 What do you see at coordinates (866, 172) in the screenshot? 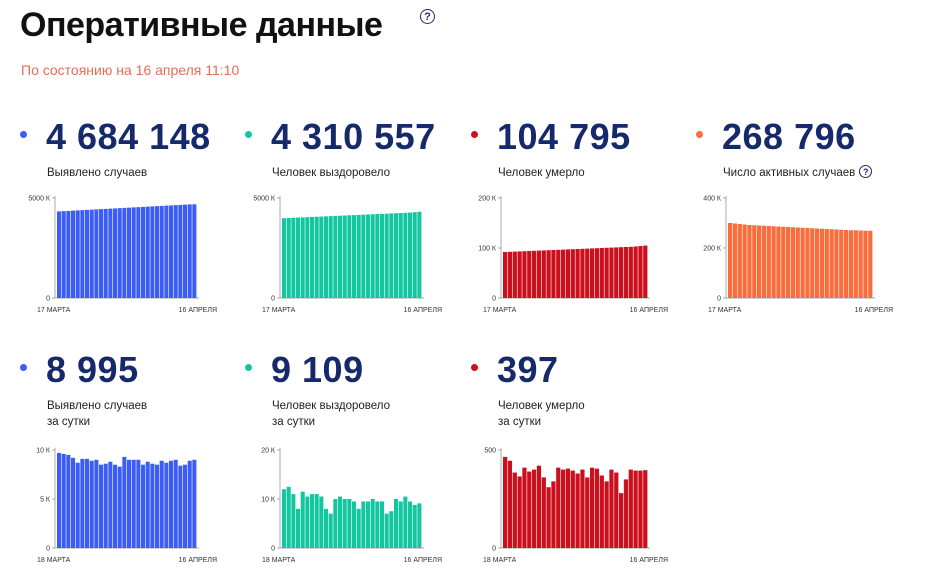
I see `help-icon: ?` at bounding box center [866, 172].